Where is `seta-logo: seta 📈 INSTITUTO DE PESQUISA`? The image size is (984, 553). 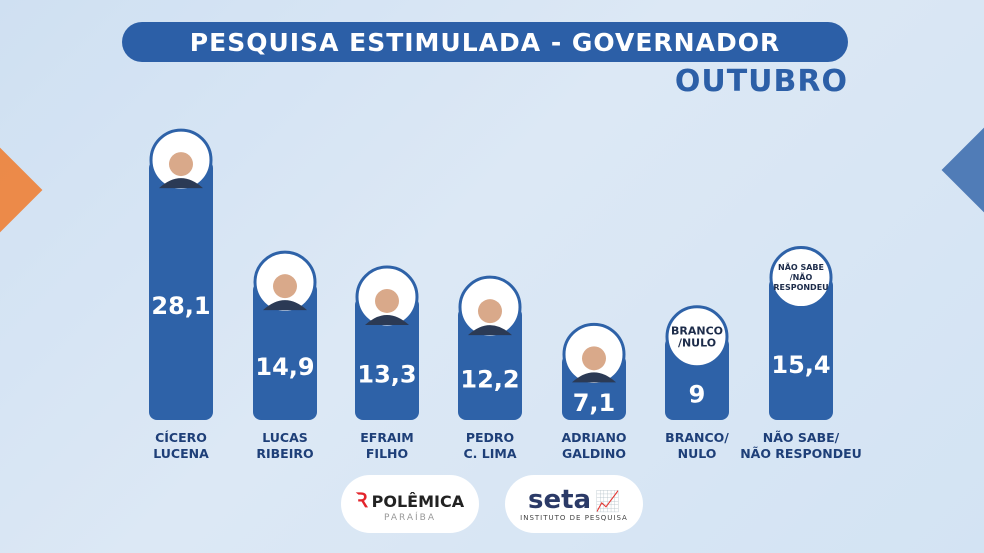
seta-logo: seta 📈 INSTITUTO DE PESQUISA is located at coordinates (574, 504).